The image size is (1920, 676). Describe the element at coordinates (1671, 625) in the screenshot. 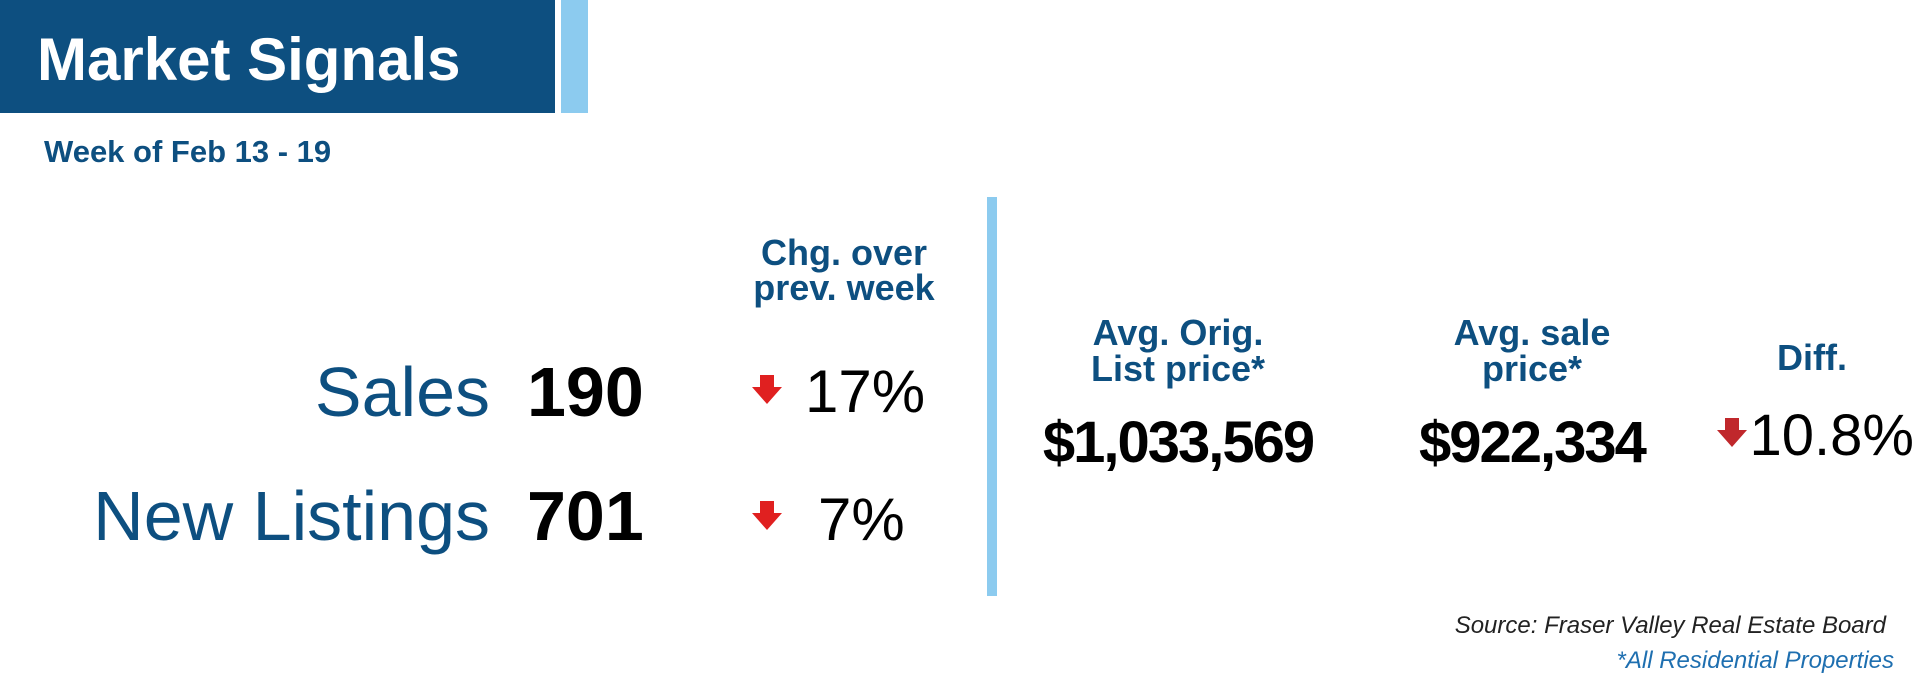

I see `source: Source: Fraser Valley Real Estate Board` at that location.